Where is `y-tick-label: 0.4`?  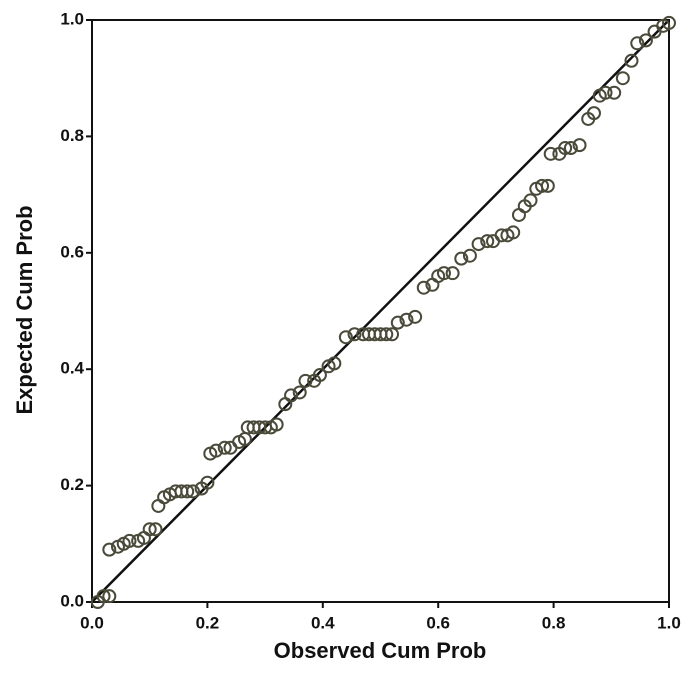 y-tick-label: 0.4 is located at coordinates (72, 368).